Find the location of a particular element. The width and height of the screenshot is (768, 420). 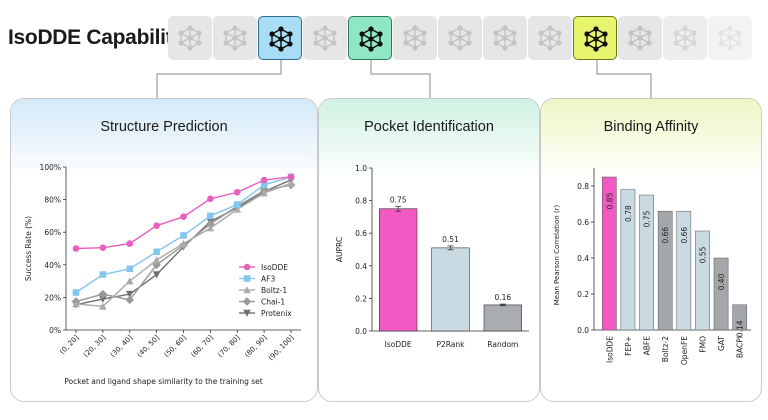

legend-entry: Boltz-1 is located at coordinates (274, 290).